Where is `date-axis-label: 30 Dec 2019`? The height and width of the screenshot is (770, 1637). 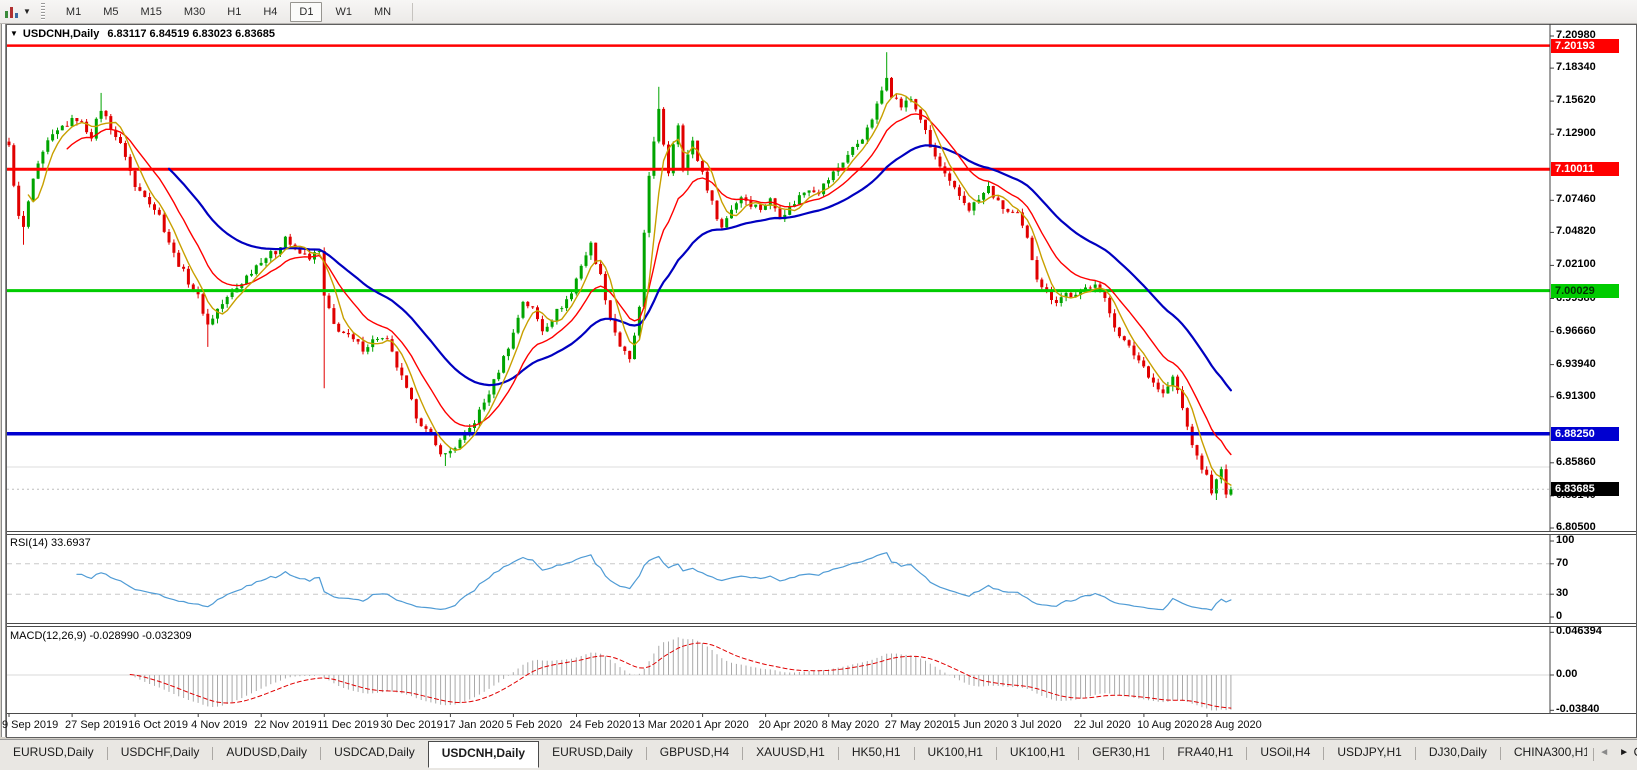
date-axis-label: 30 Dec 2019 is located at coordinates (411, 725).